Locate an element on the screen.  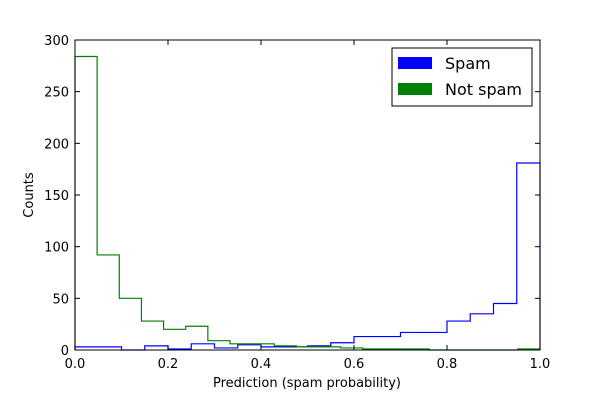
y-tick-label: 300 is located at coordinates (56, 41).